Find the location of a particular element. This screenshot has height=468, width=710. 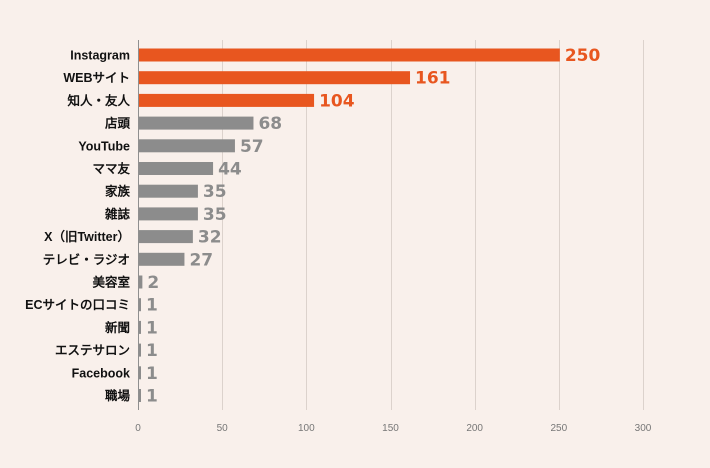

category-label: 新聞 is located at coordinates (117, 327).